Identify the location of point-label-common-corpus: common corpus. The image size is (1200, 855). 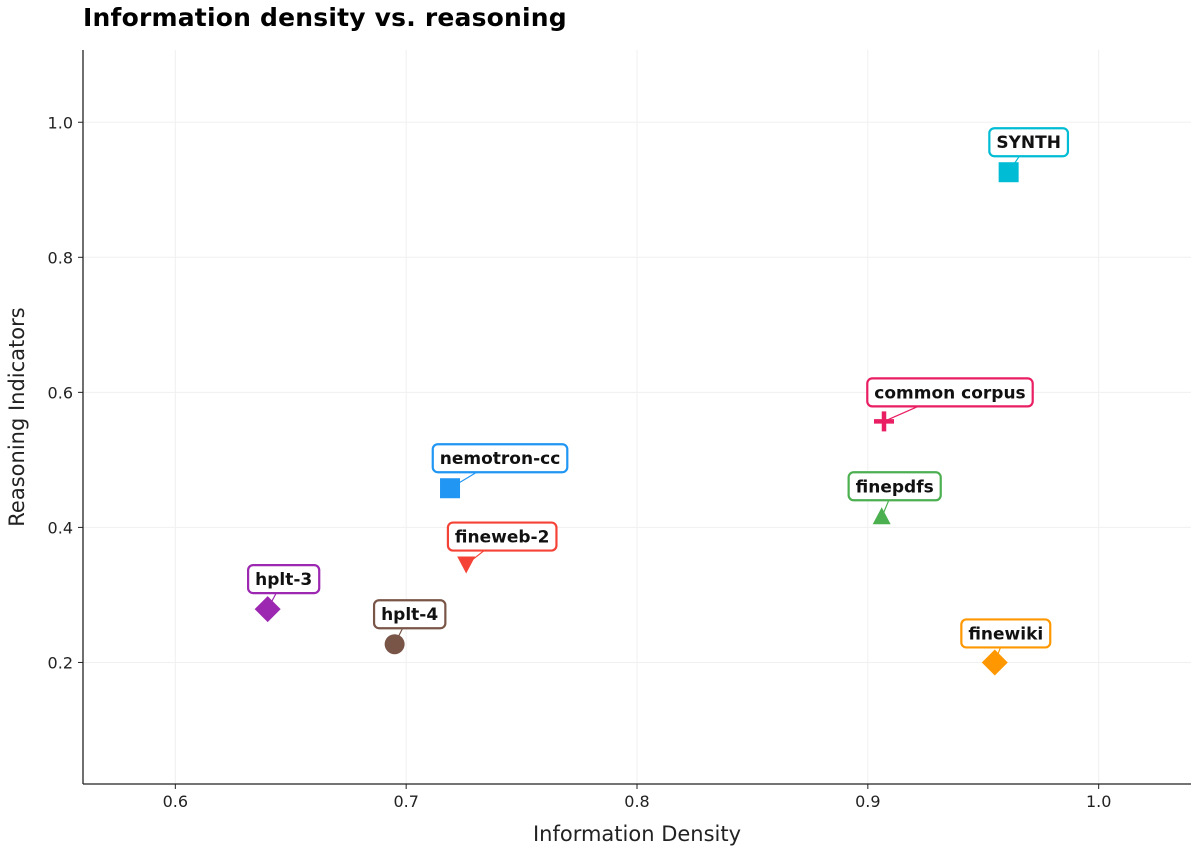
(950, 399).